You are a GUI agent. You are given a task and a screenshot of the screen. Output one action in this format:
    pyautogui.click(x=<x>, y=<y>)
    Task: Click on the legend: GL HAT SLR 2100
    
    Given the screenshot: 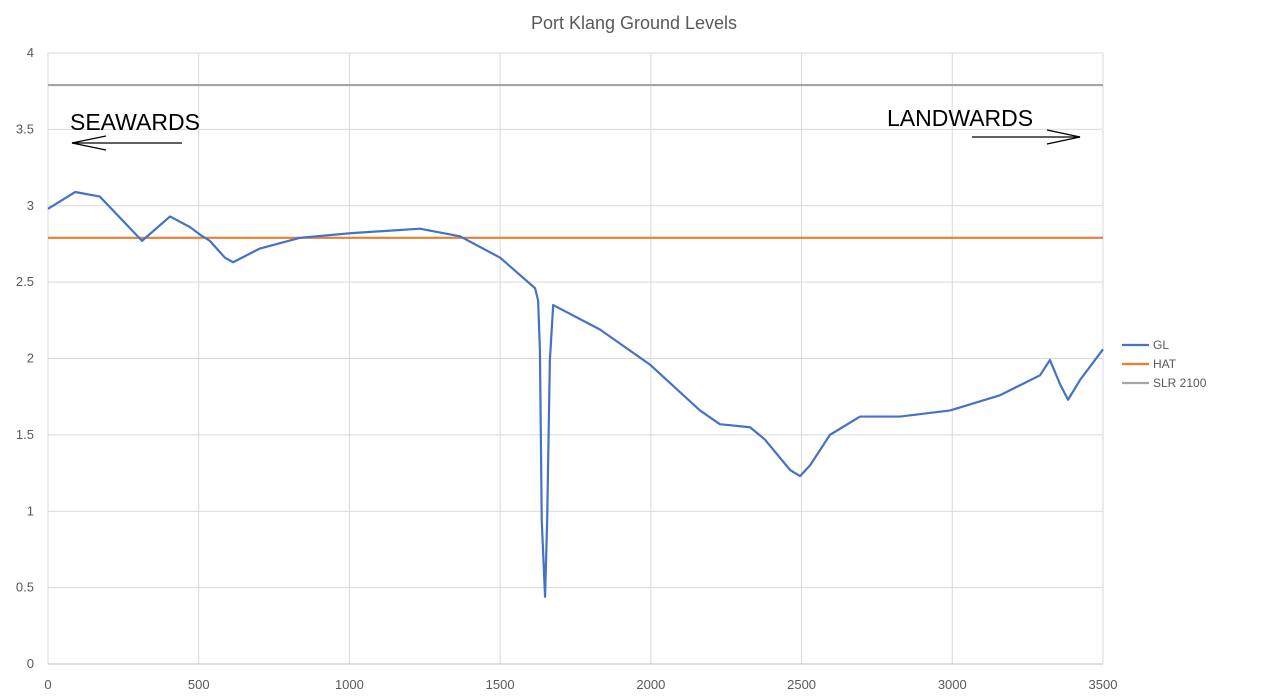 What is the action you would take?
    pyautogui.click(x=1164, y=364)
    